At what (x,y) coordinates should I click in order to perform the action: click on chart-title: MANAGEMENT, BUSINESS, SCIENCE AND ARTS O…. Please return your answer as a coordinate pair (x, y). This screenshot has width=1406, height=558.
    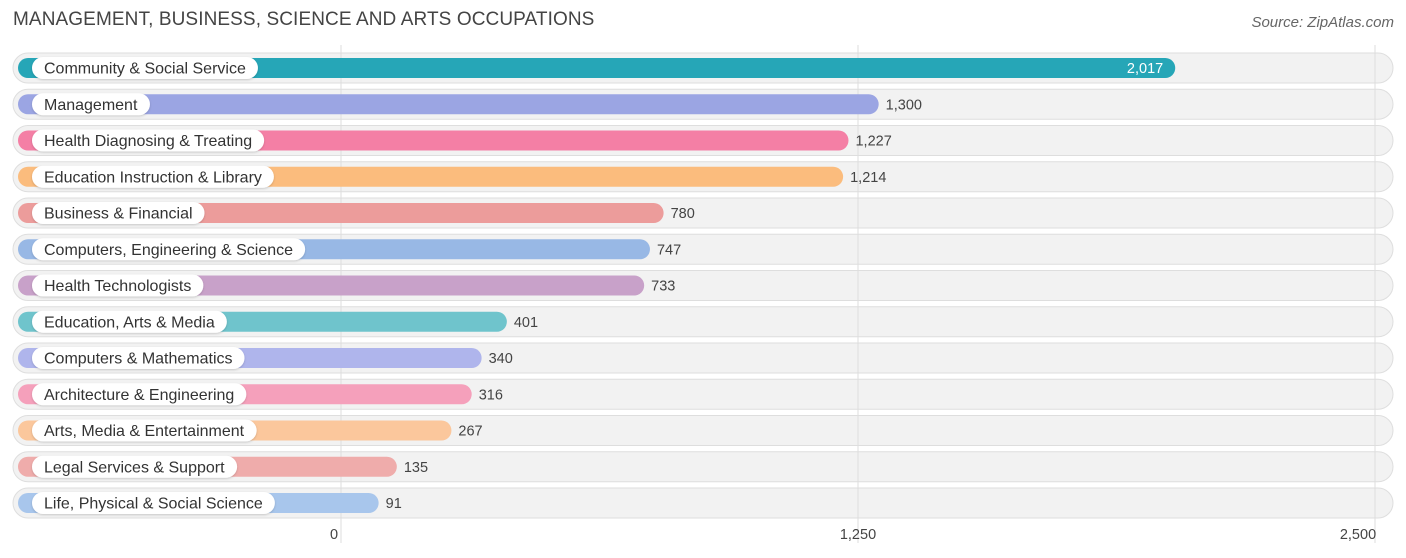
    Looking at the image, I should click on (304, 19).